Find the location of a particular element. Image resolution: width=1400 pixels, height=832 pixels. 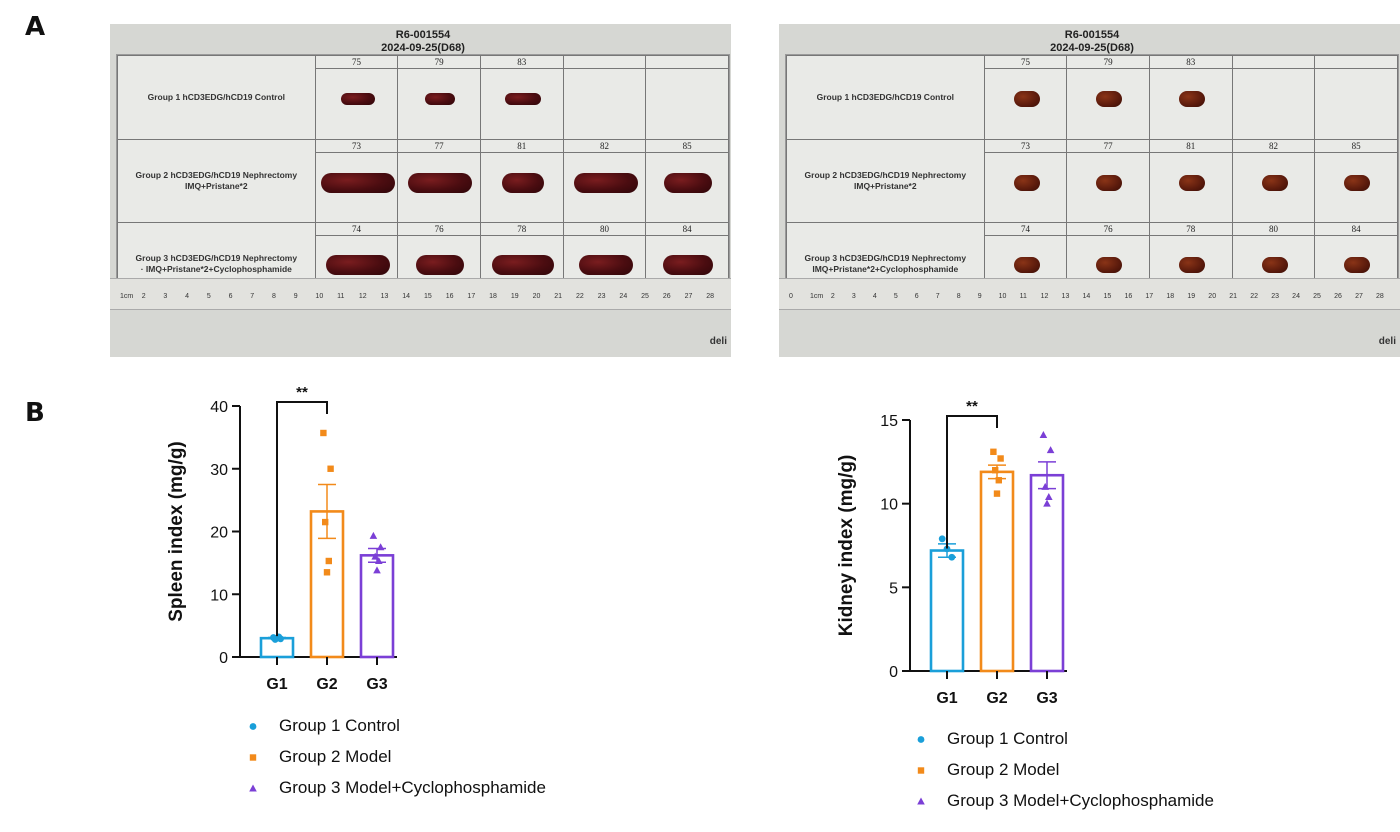

y-tick-label: 30 is located at coordinates (219, 470).